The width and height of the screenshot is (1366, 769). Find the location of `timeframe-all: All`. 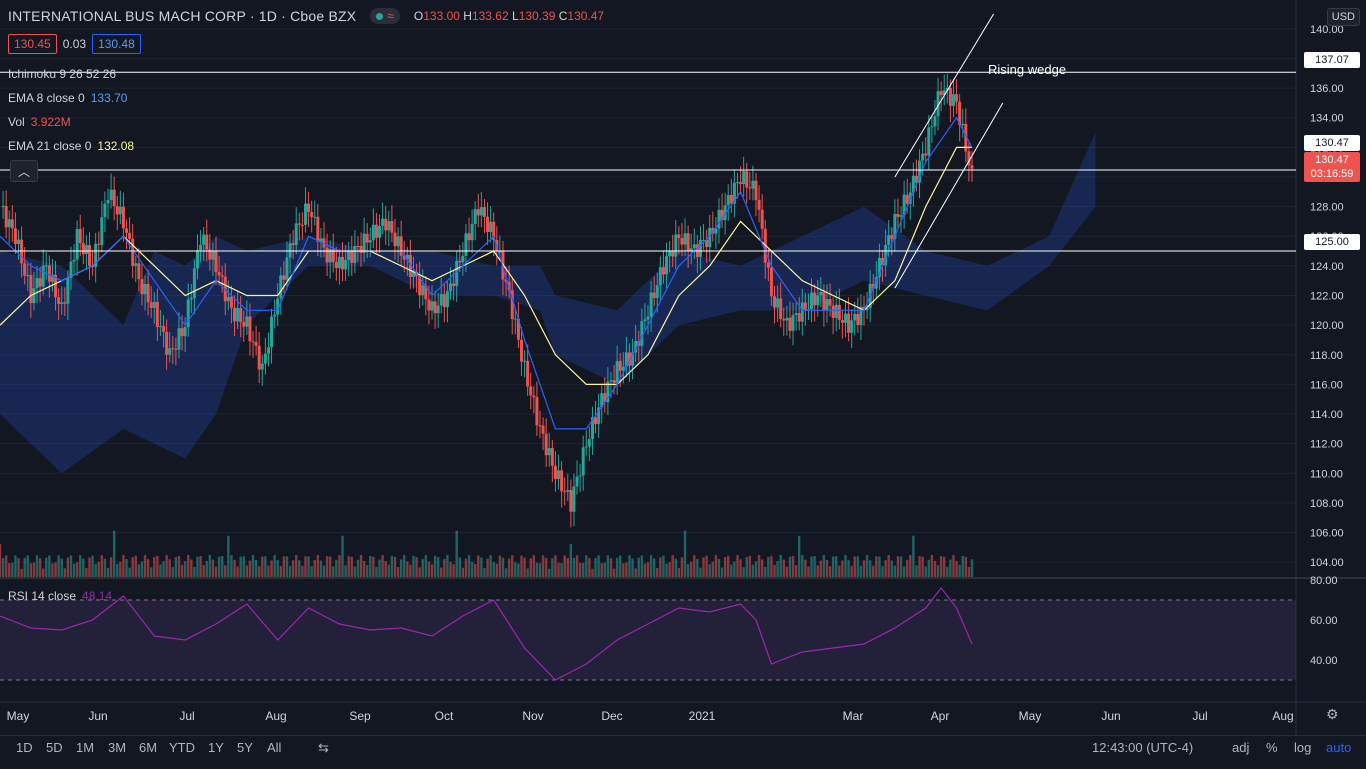

timeframe-all: All is located at coordinates (274, 747).